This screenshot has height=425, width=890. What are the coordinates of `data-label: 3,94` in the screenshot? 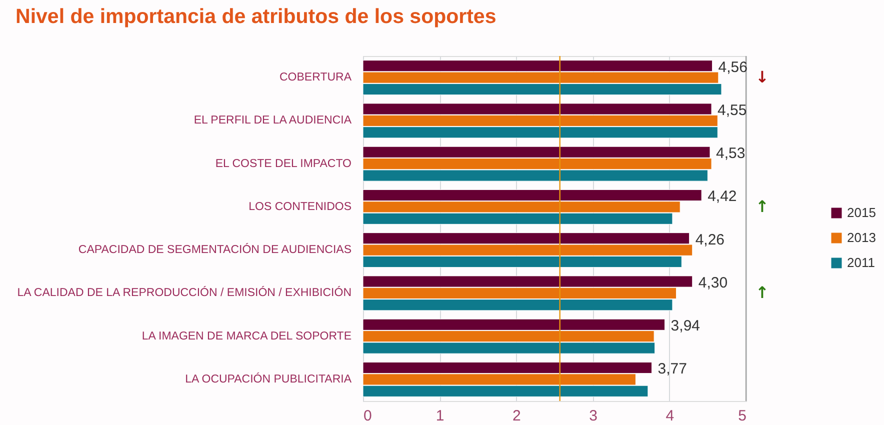 It's located at (685, 326).